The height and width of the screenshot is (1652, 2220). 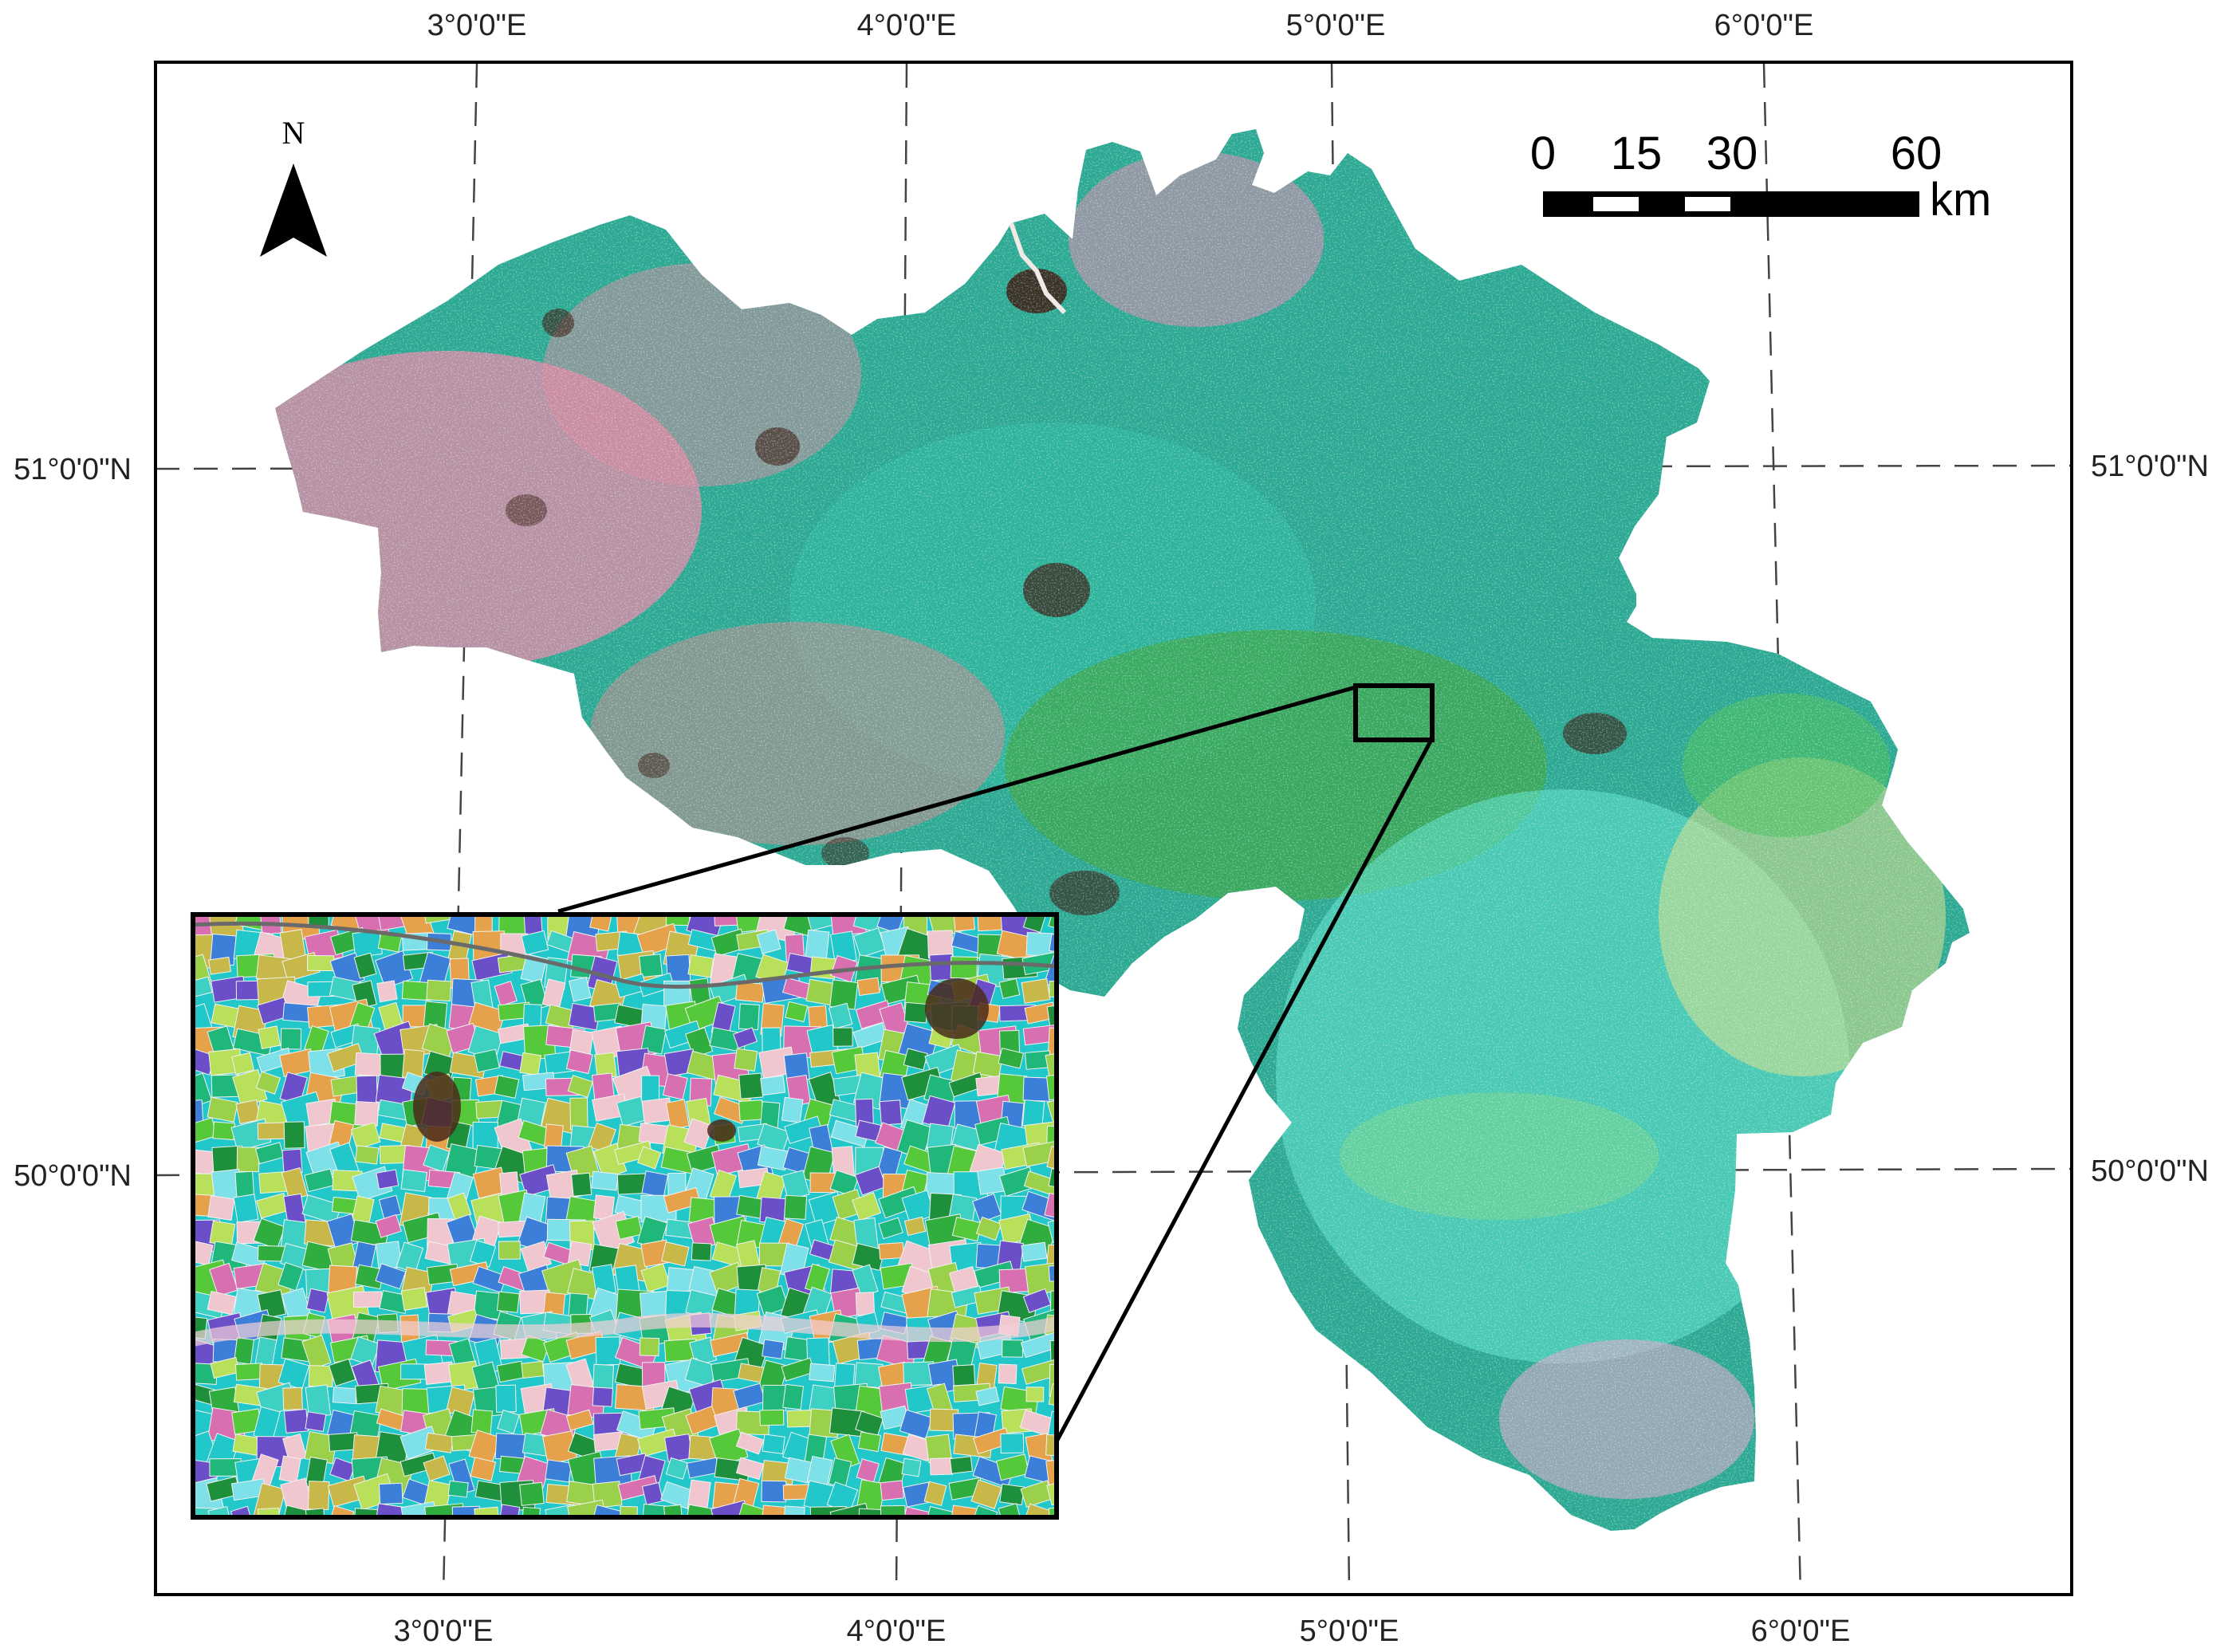 What do you see at coordinates (701, 1060) in the screenshot?
I see `inset-urban` at bounding box center [701, 1060].